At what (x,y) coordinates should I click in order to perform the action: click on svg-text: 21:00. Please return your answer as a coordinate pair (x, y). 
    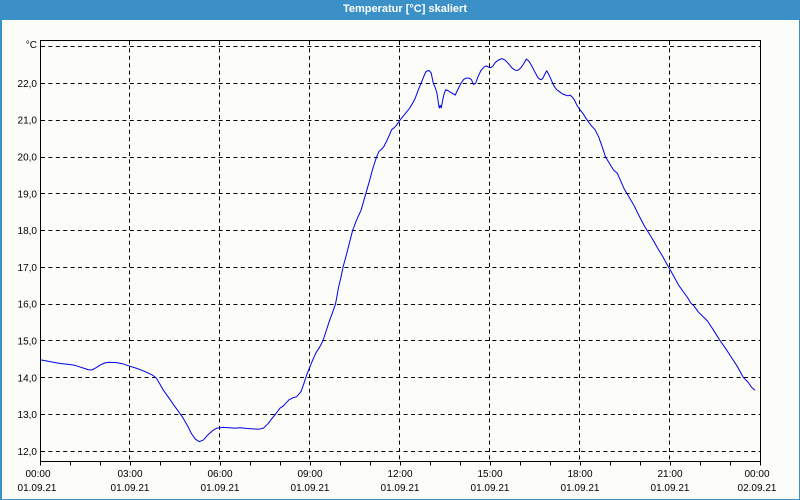
    Looking at the image, I should click on (669, 474).